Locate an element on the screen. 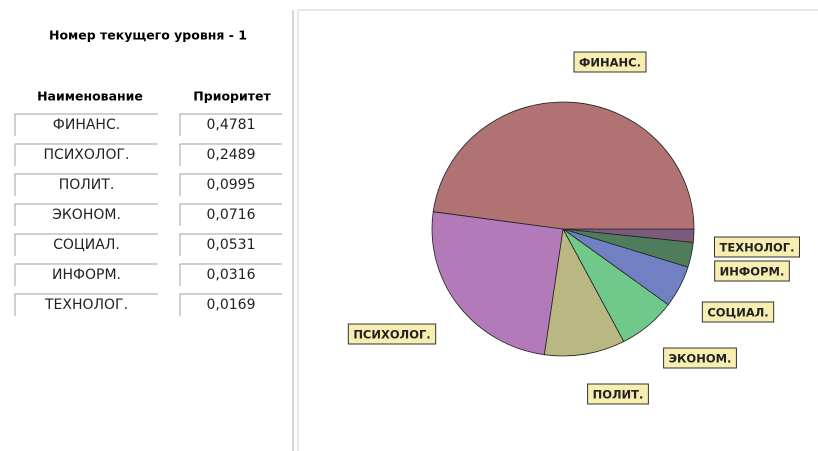  value-cell-text: 0,0316 is located at coordinates (231, 275).